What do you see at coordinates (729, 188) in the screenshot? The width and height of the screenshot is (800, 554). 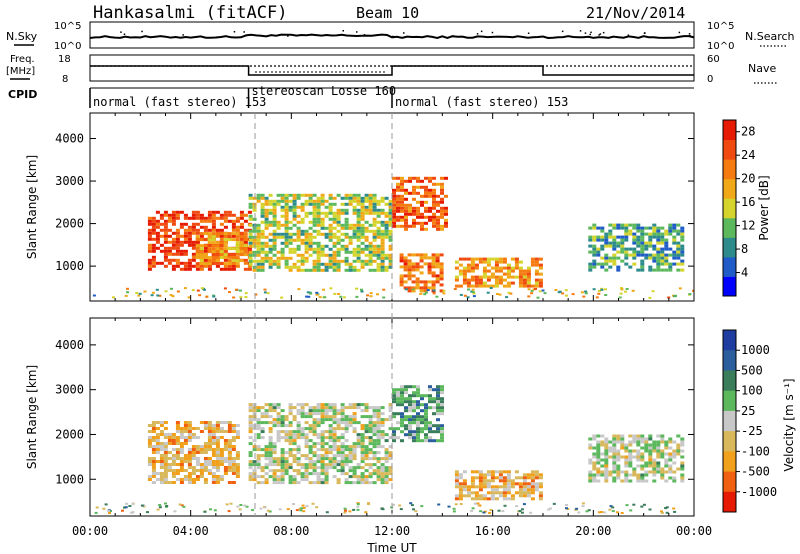 I see `power-colorbar-swatch` at bounding box center [729, 188].